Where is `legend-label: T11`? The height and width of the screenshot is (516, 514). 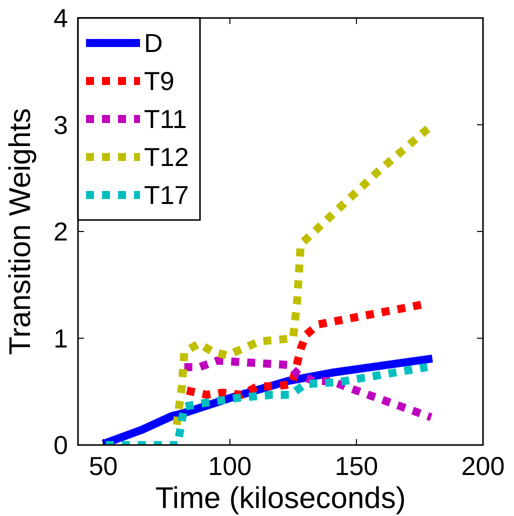 legend-label: T11 is located at coordinates (165, 119).